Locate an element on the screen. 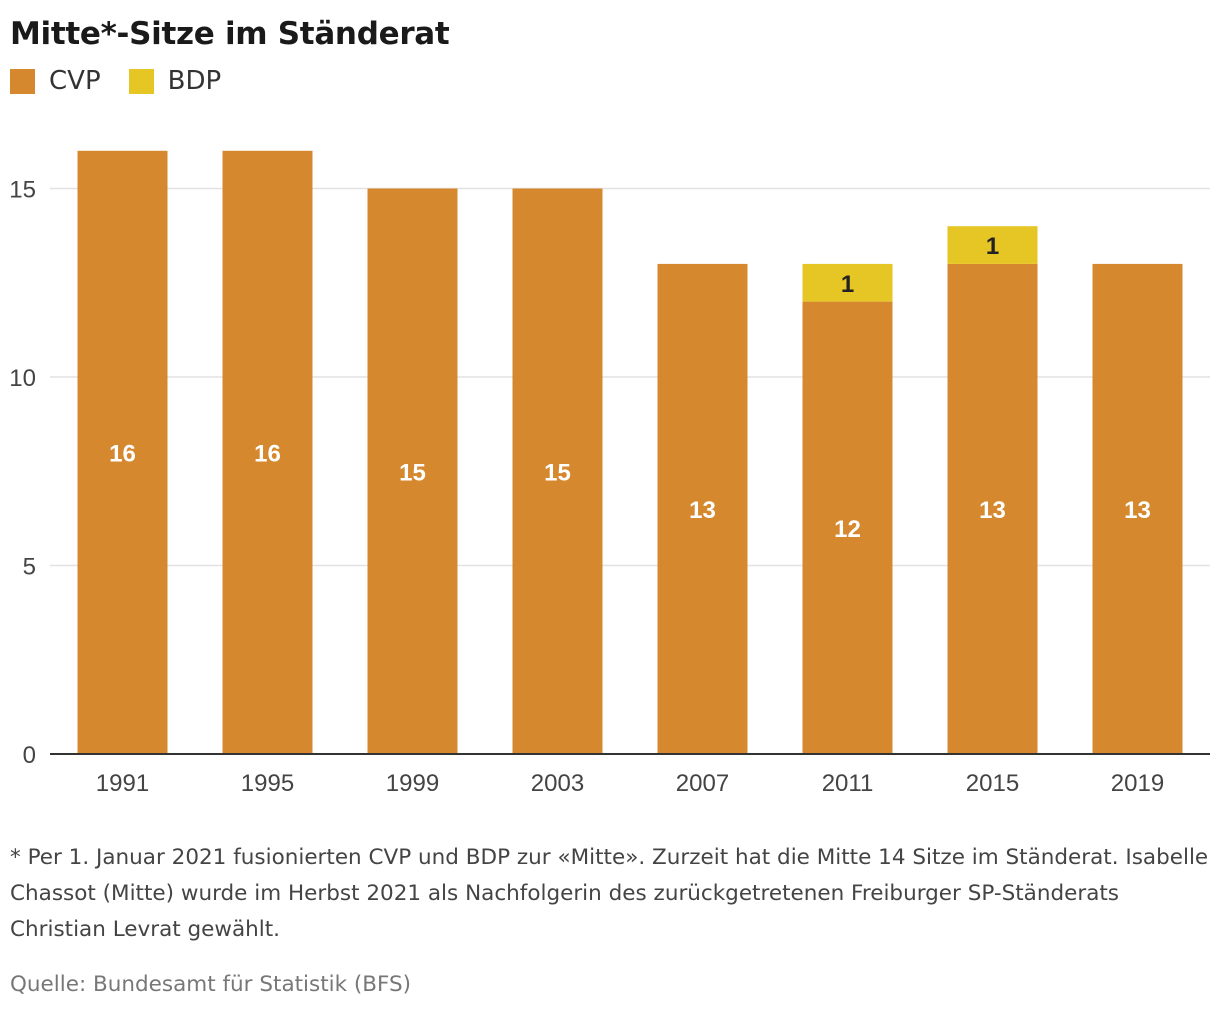  x-tick-label-2019: 2019 is located at coordinates (1137, 783).